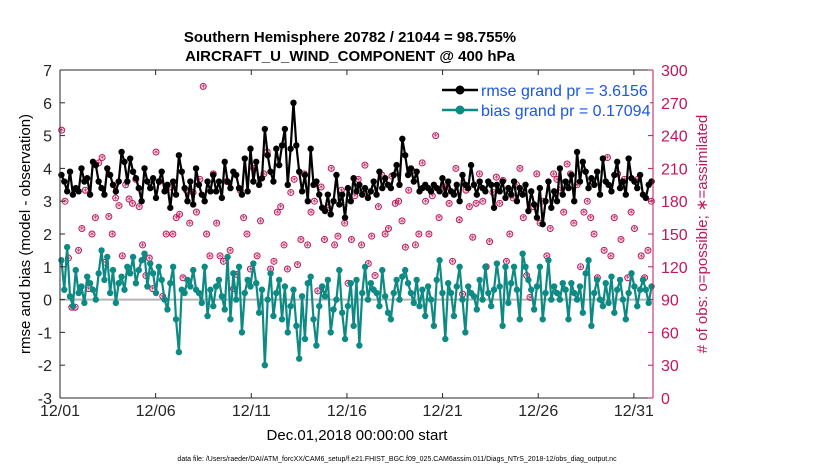 This screenshot has height=470, width=830. Describe the element at coordinates (251, 411) in the screenshot. I see `x-tick-label: 12/11` at that location.